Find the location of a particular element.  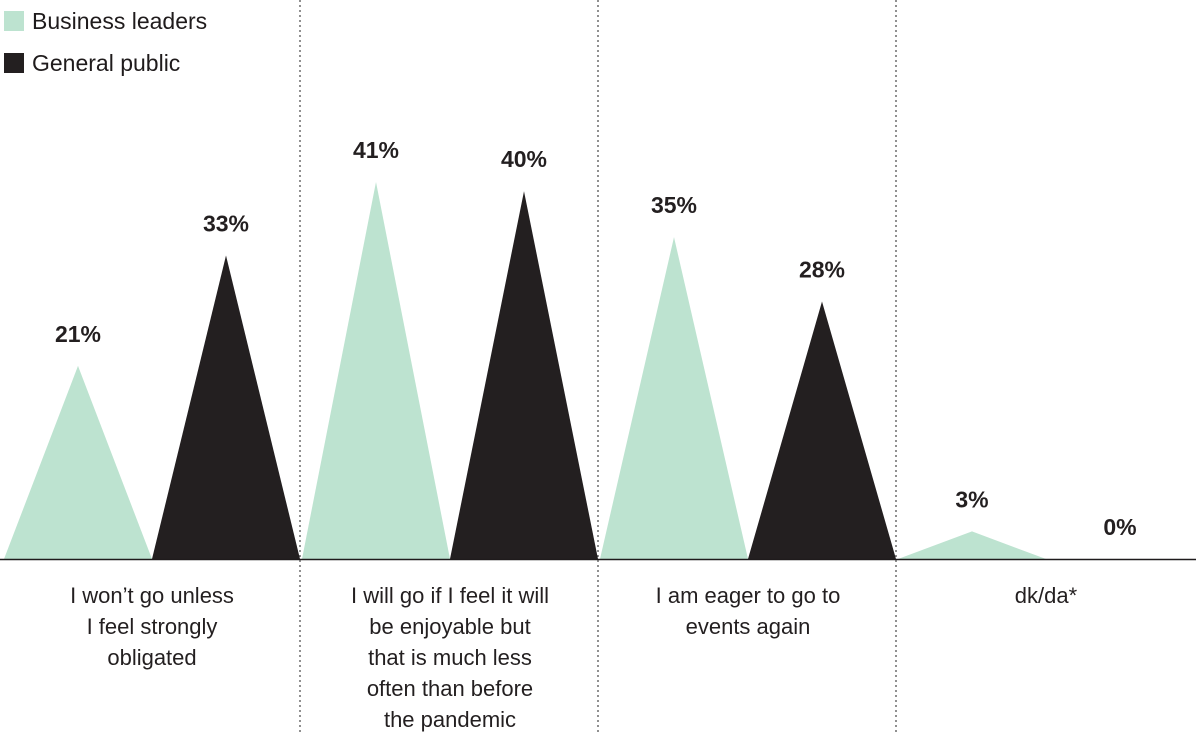

data-label: 28% is located at coordinates (822, 270).